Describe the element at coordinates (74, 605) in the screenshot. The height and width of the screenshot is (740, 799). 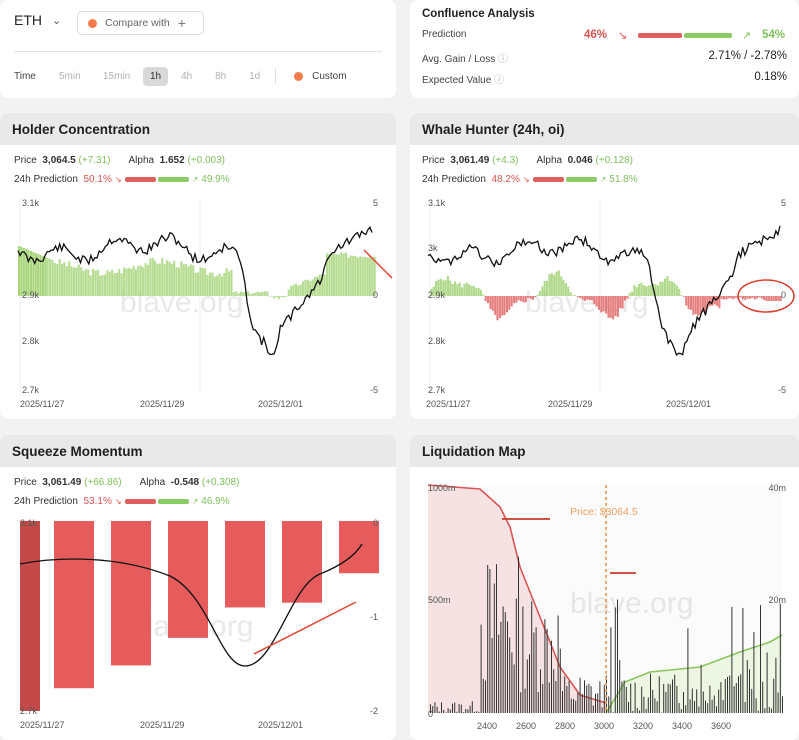
I see `squeeze-bar` at that location.